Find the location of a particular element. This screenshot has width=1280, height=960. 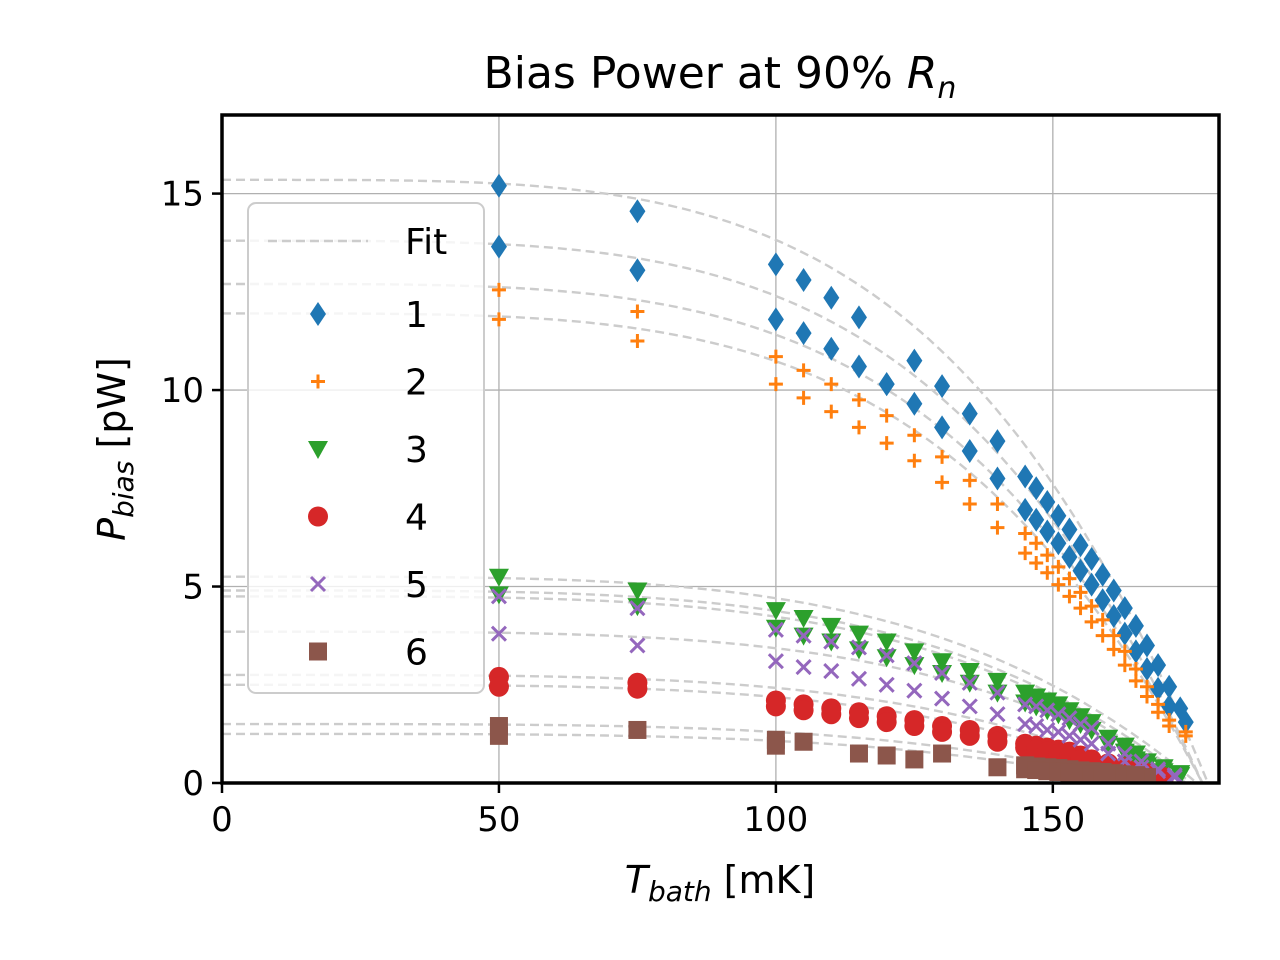

legend-label-2: 2 is located at coordinates (416, 383).